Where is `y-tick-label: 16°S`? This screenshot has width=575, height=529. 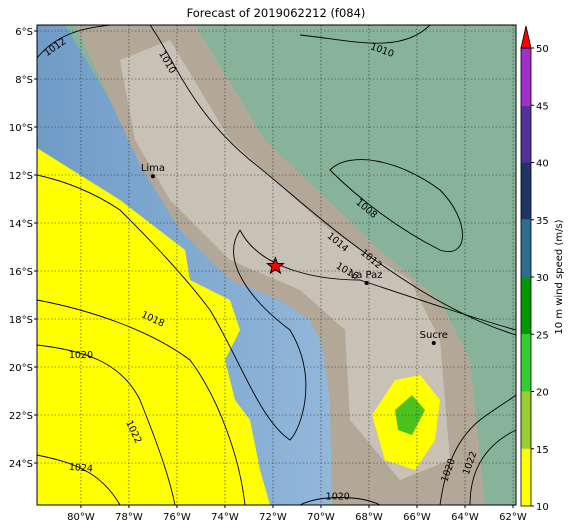
y-tick-label: 16°S is located at coordinates (21, 272).